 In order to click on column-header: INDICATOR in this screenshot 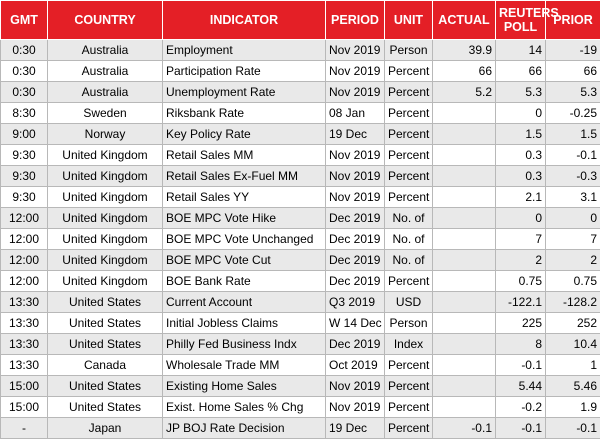, I will do `click(244, 20)`.